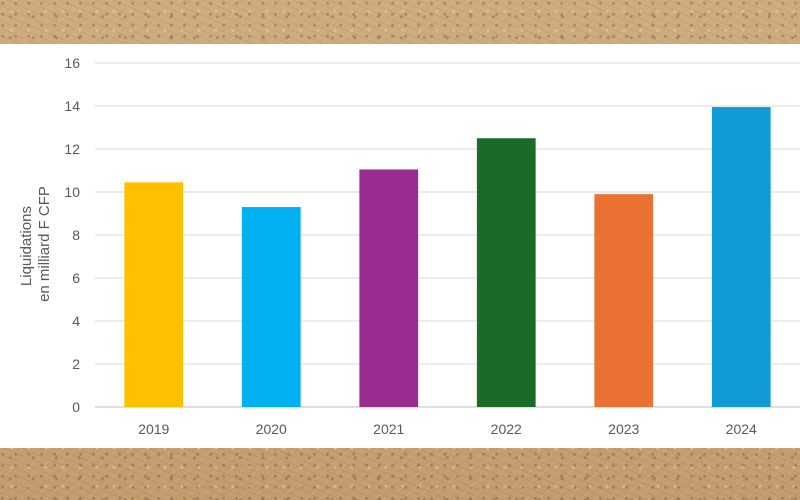 The image size is (800, 500). What do you see at coordinates (741, 429) in the screenshot?
I see `x-tick-label: 2024` at bounding box center [741, 429].